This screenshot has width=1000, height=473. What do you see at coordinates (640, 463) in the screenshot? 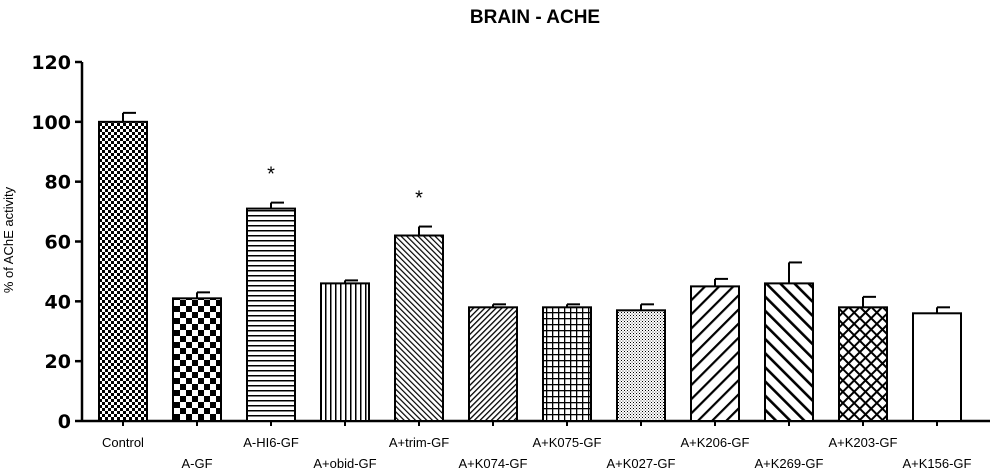
I see `x-tick-label: A+K027-GF` at bounding box center [640, 463].